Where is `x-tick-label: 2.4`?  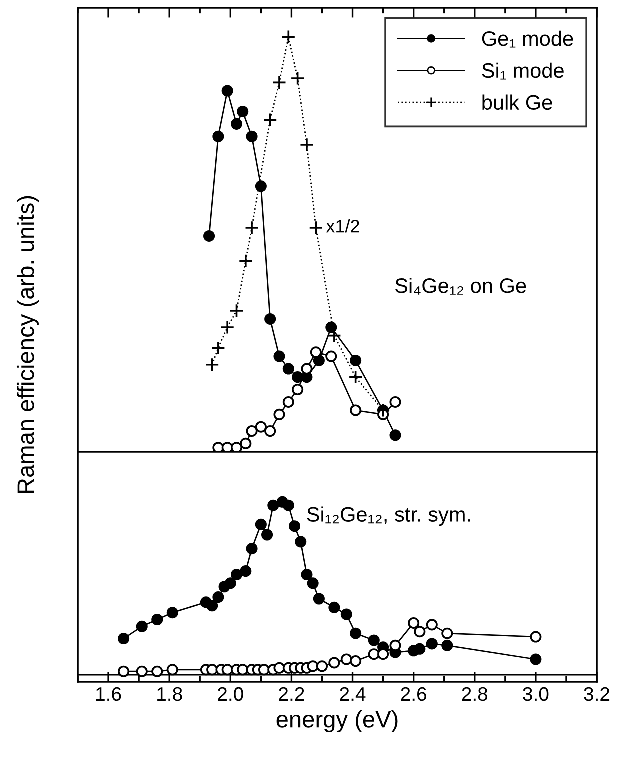
x-tick-label: 2.4 is located at coordinates (353, 694).